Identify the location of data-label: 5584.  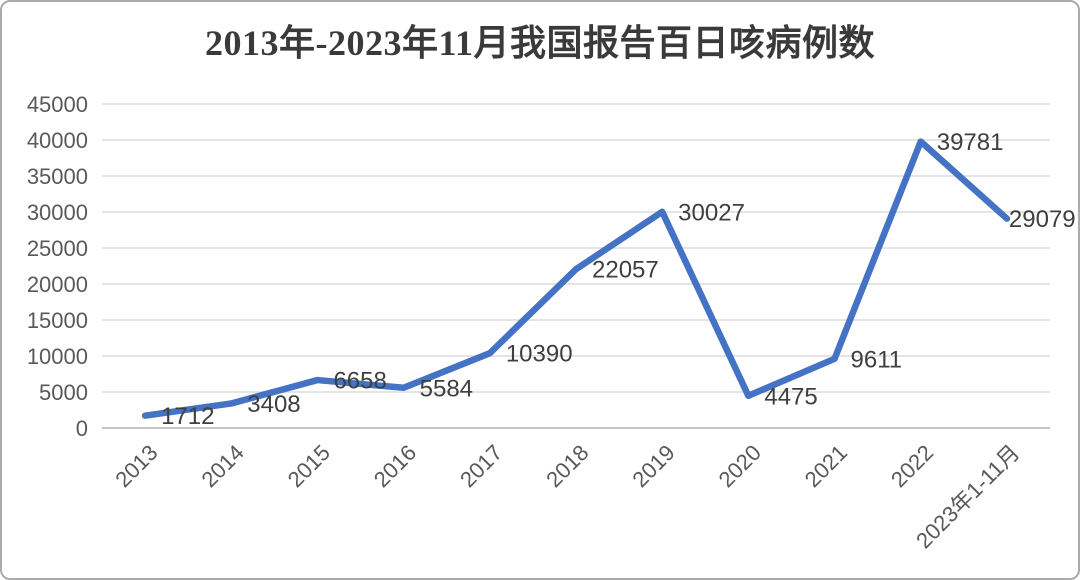
(446, 388).